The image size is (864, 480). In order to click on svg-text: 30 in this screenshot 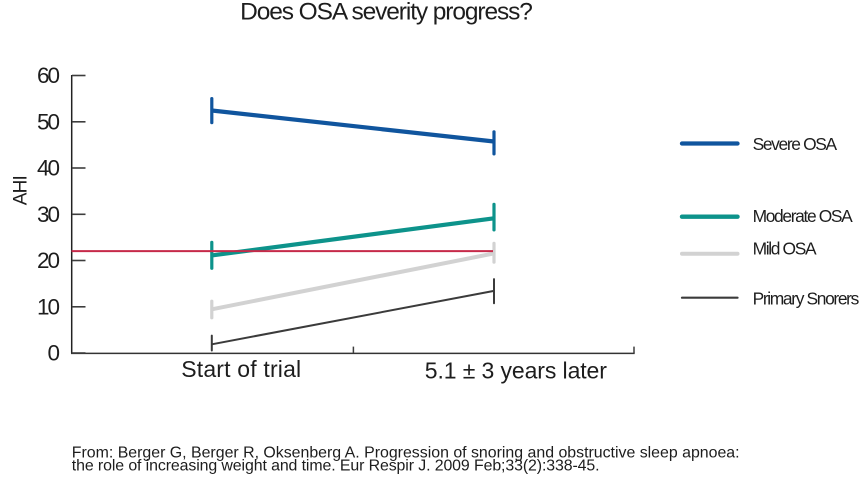, I will do `click(48, 214)`.